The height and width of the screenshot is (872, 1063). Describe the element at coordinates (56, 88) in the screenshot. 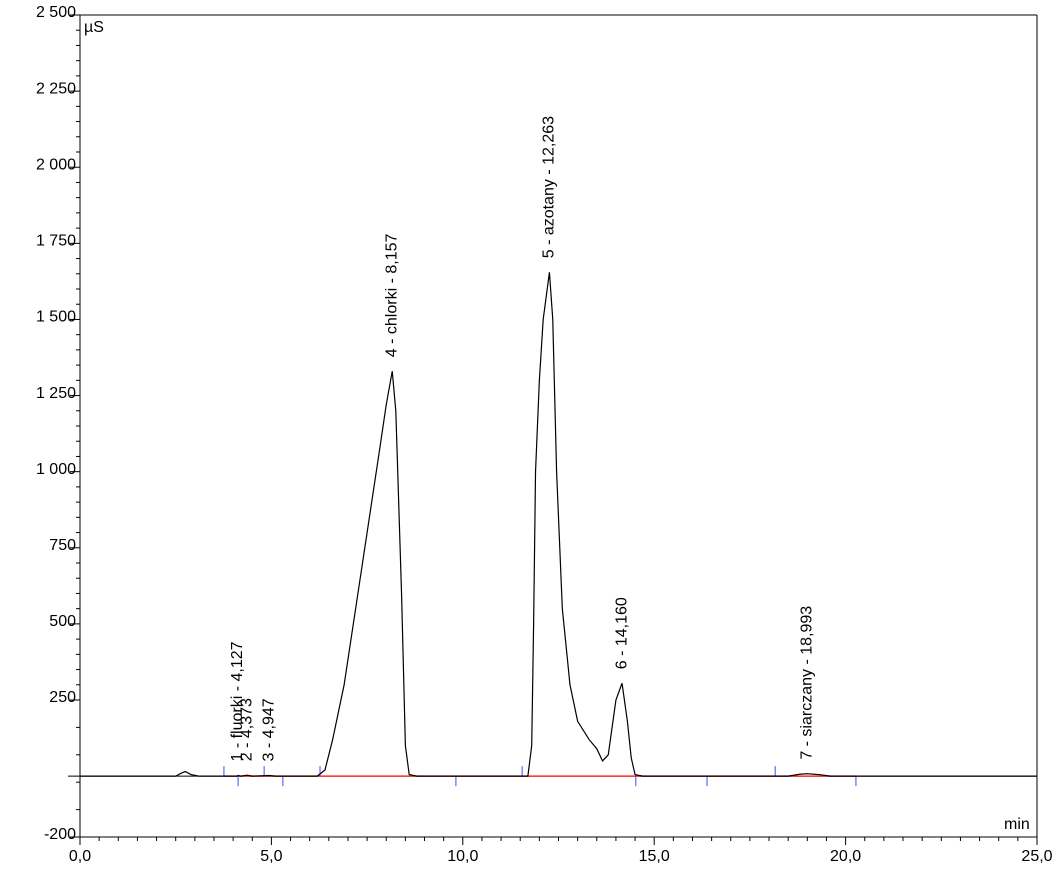

I see `y-tick-label: 2 250` at that location.